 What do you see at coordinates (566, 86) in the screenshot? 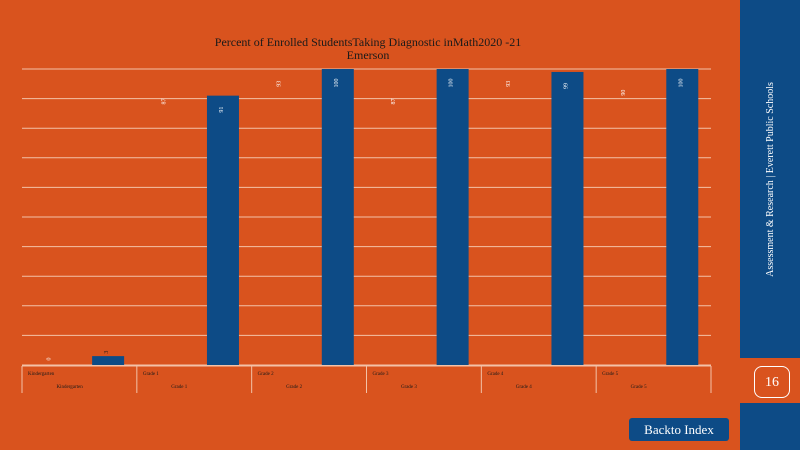
I see `data-label: 99` at bounding box center [566, 86].